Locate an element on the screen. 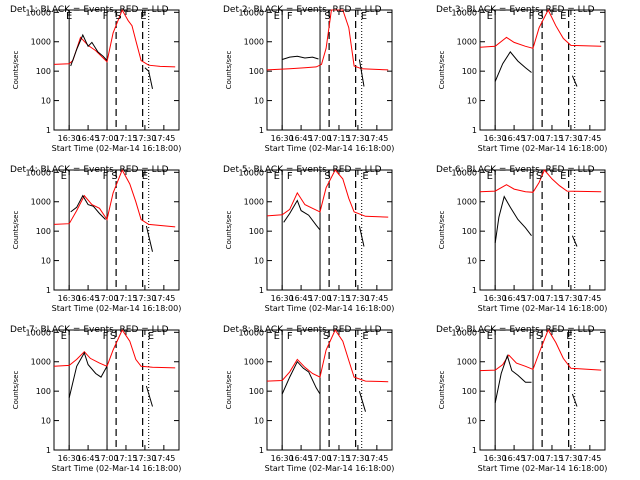 This screenshot has width=640, height=480. panel-title: Det 3: BLACK = Events, RED = LLD is located at coordinates (515, 10).